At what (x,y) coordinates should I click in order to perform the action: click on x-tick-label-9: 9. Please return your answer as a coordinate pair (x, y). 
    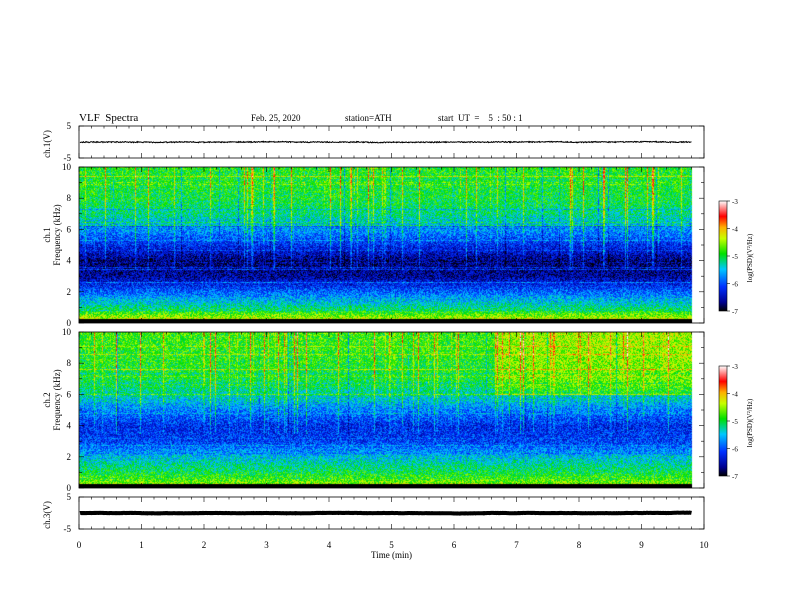
    Looking at the image, I should click on (641, 545).